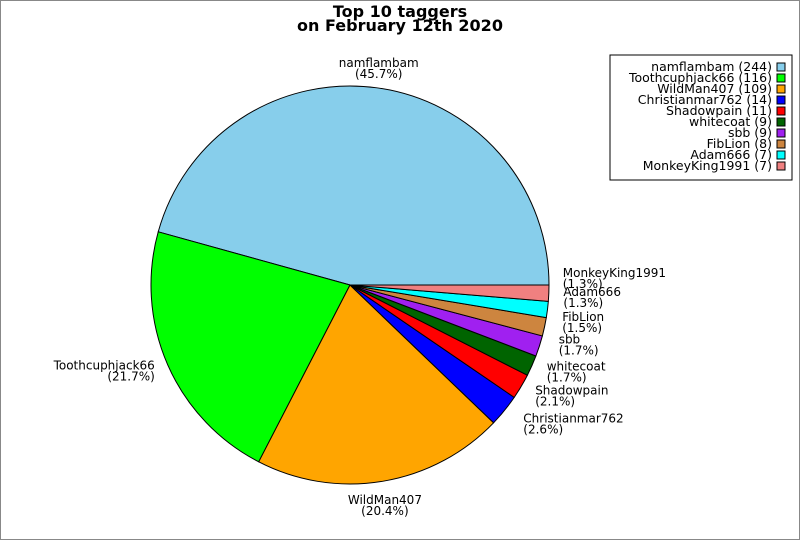 This screenshot has height=540, width=800. What do you see at coordinates (781, 166) in the screenshot?
I see `legend-swatch-monkeyking1991` at bounding box center [781, 166].